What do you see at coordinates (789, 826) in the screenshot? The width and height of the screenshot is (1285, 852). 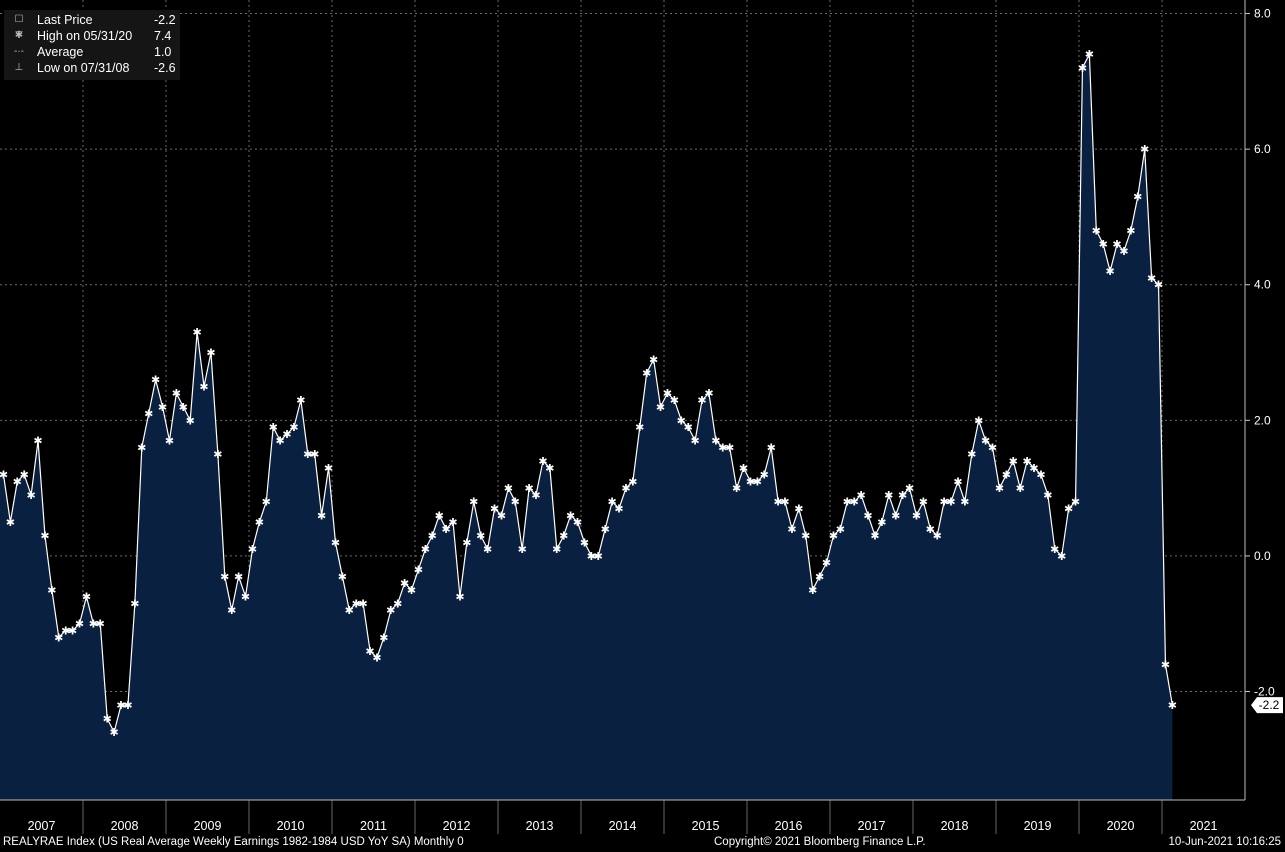 I see `x-tick-label: 2016` at bounding box center [789, 826].